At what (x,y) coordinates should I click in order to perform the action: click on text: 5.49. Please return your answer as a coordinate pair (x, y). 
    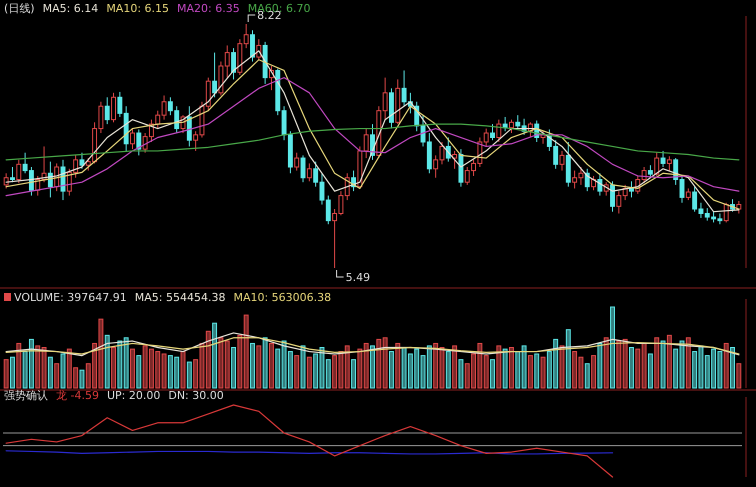
    Looking at the image, I should click on (358, 277).